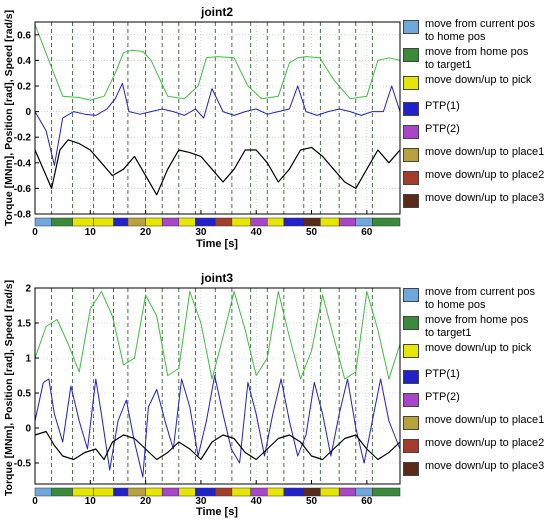 The height and width of the screenshot is (523, 550). I want to click on legend-item: move down/up to place3, so click(476, 200).